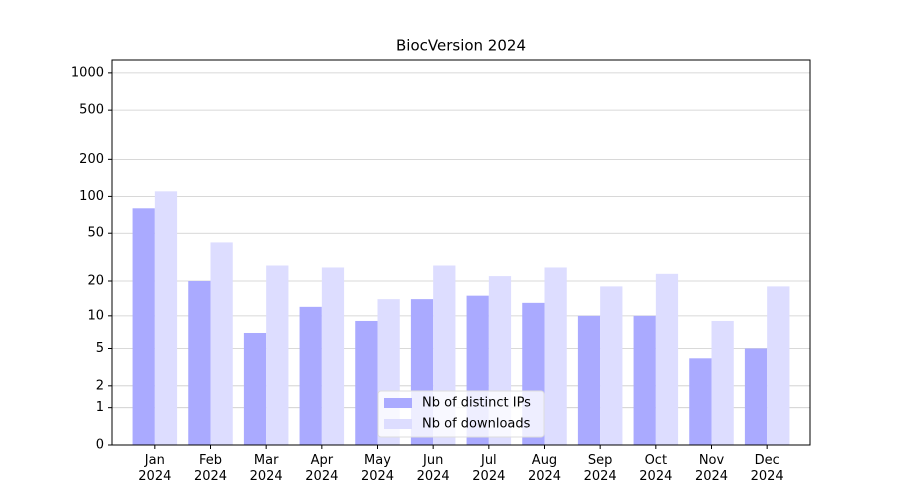  I want to click on x-tick-label: Feb 2024, so click(210, 468).